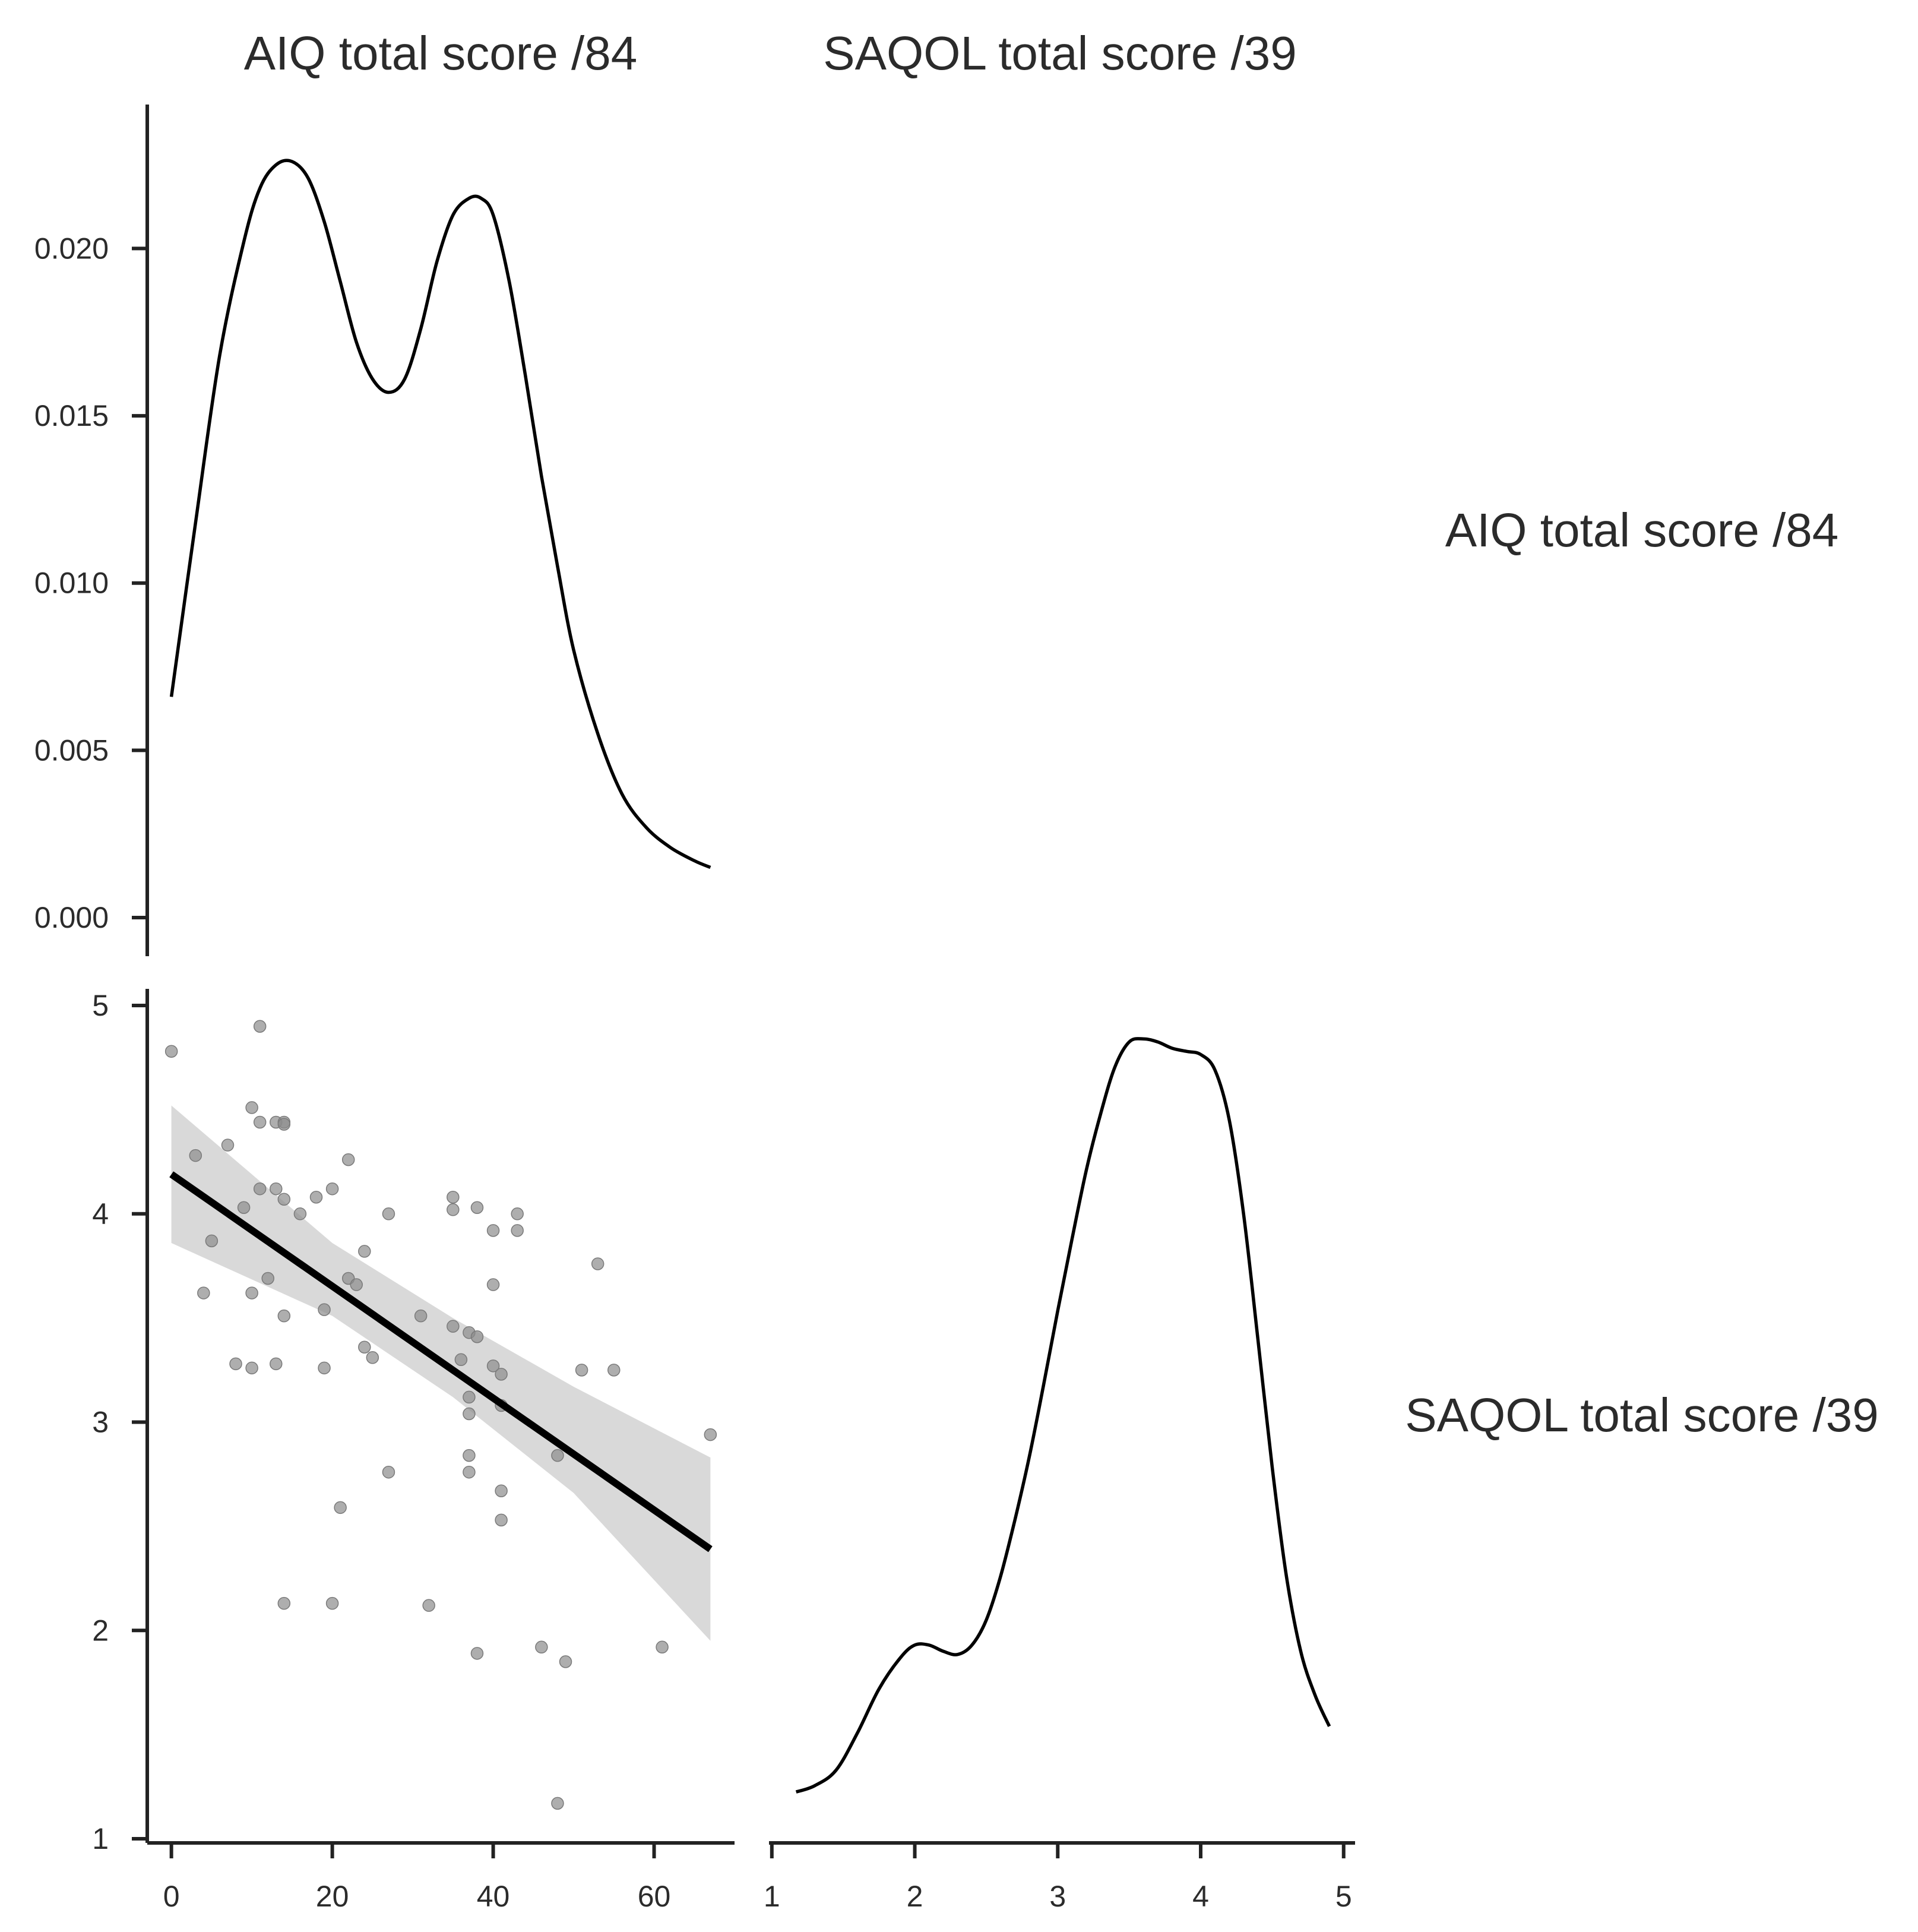  I want to click on row-strip-saqol: SAQOL total score /39, so click(1642, 1415).